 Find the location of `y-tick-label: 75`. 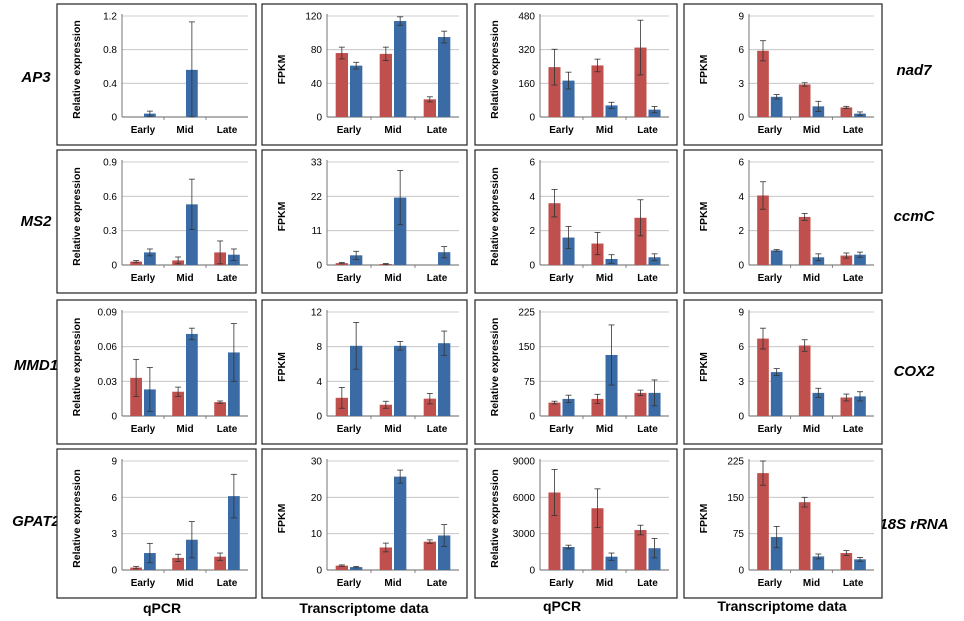

y-tick-label: 75 is located at coordinates (739, 534).